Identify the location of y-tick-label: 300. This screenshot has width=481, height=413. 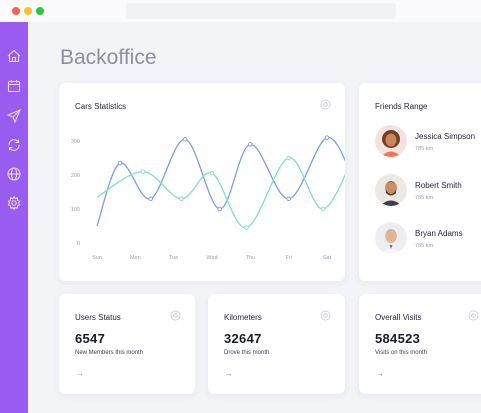
(75, 142).